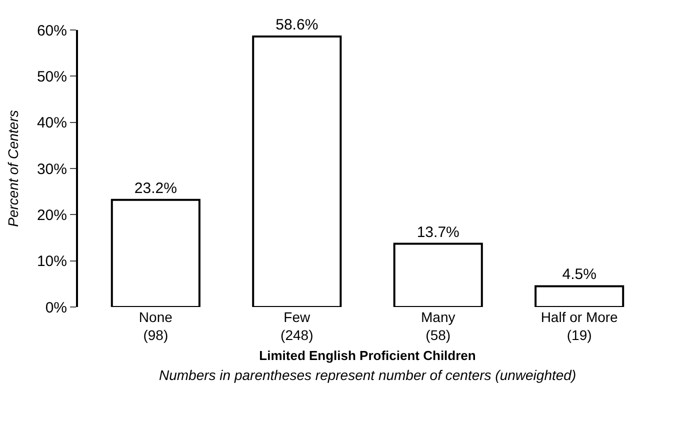  What do you see at coordinates (438, 232) in the screenshot?
I see `data-label: 13.7%` at bounding box center [438, 232].